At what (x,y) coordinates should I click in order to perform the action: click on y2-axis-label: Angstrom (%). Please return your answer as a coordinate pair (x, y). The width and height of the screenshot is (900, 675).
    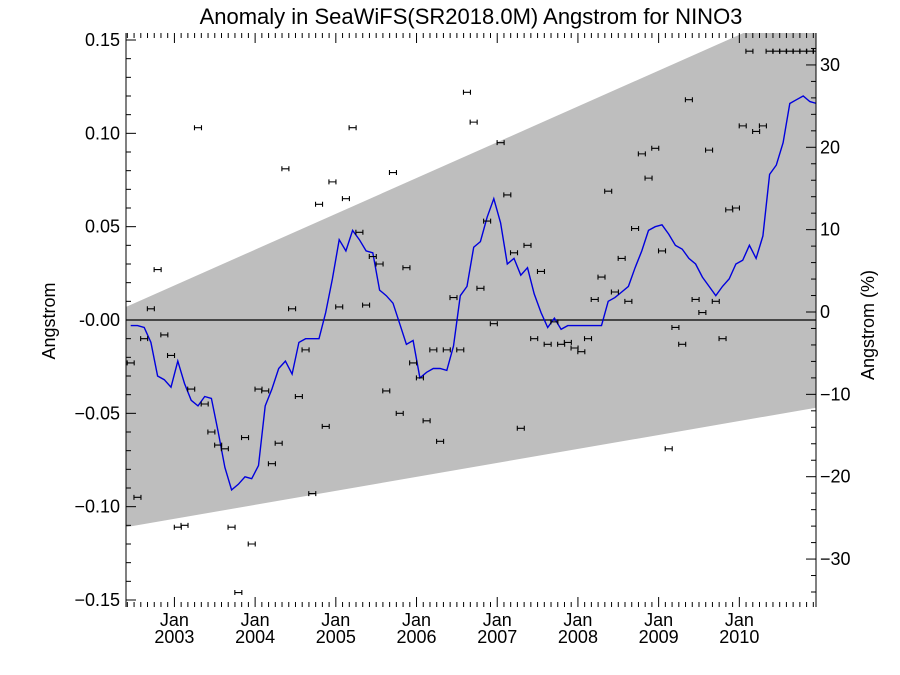
    Looking at the image, I should click on (868, 325).